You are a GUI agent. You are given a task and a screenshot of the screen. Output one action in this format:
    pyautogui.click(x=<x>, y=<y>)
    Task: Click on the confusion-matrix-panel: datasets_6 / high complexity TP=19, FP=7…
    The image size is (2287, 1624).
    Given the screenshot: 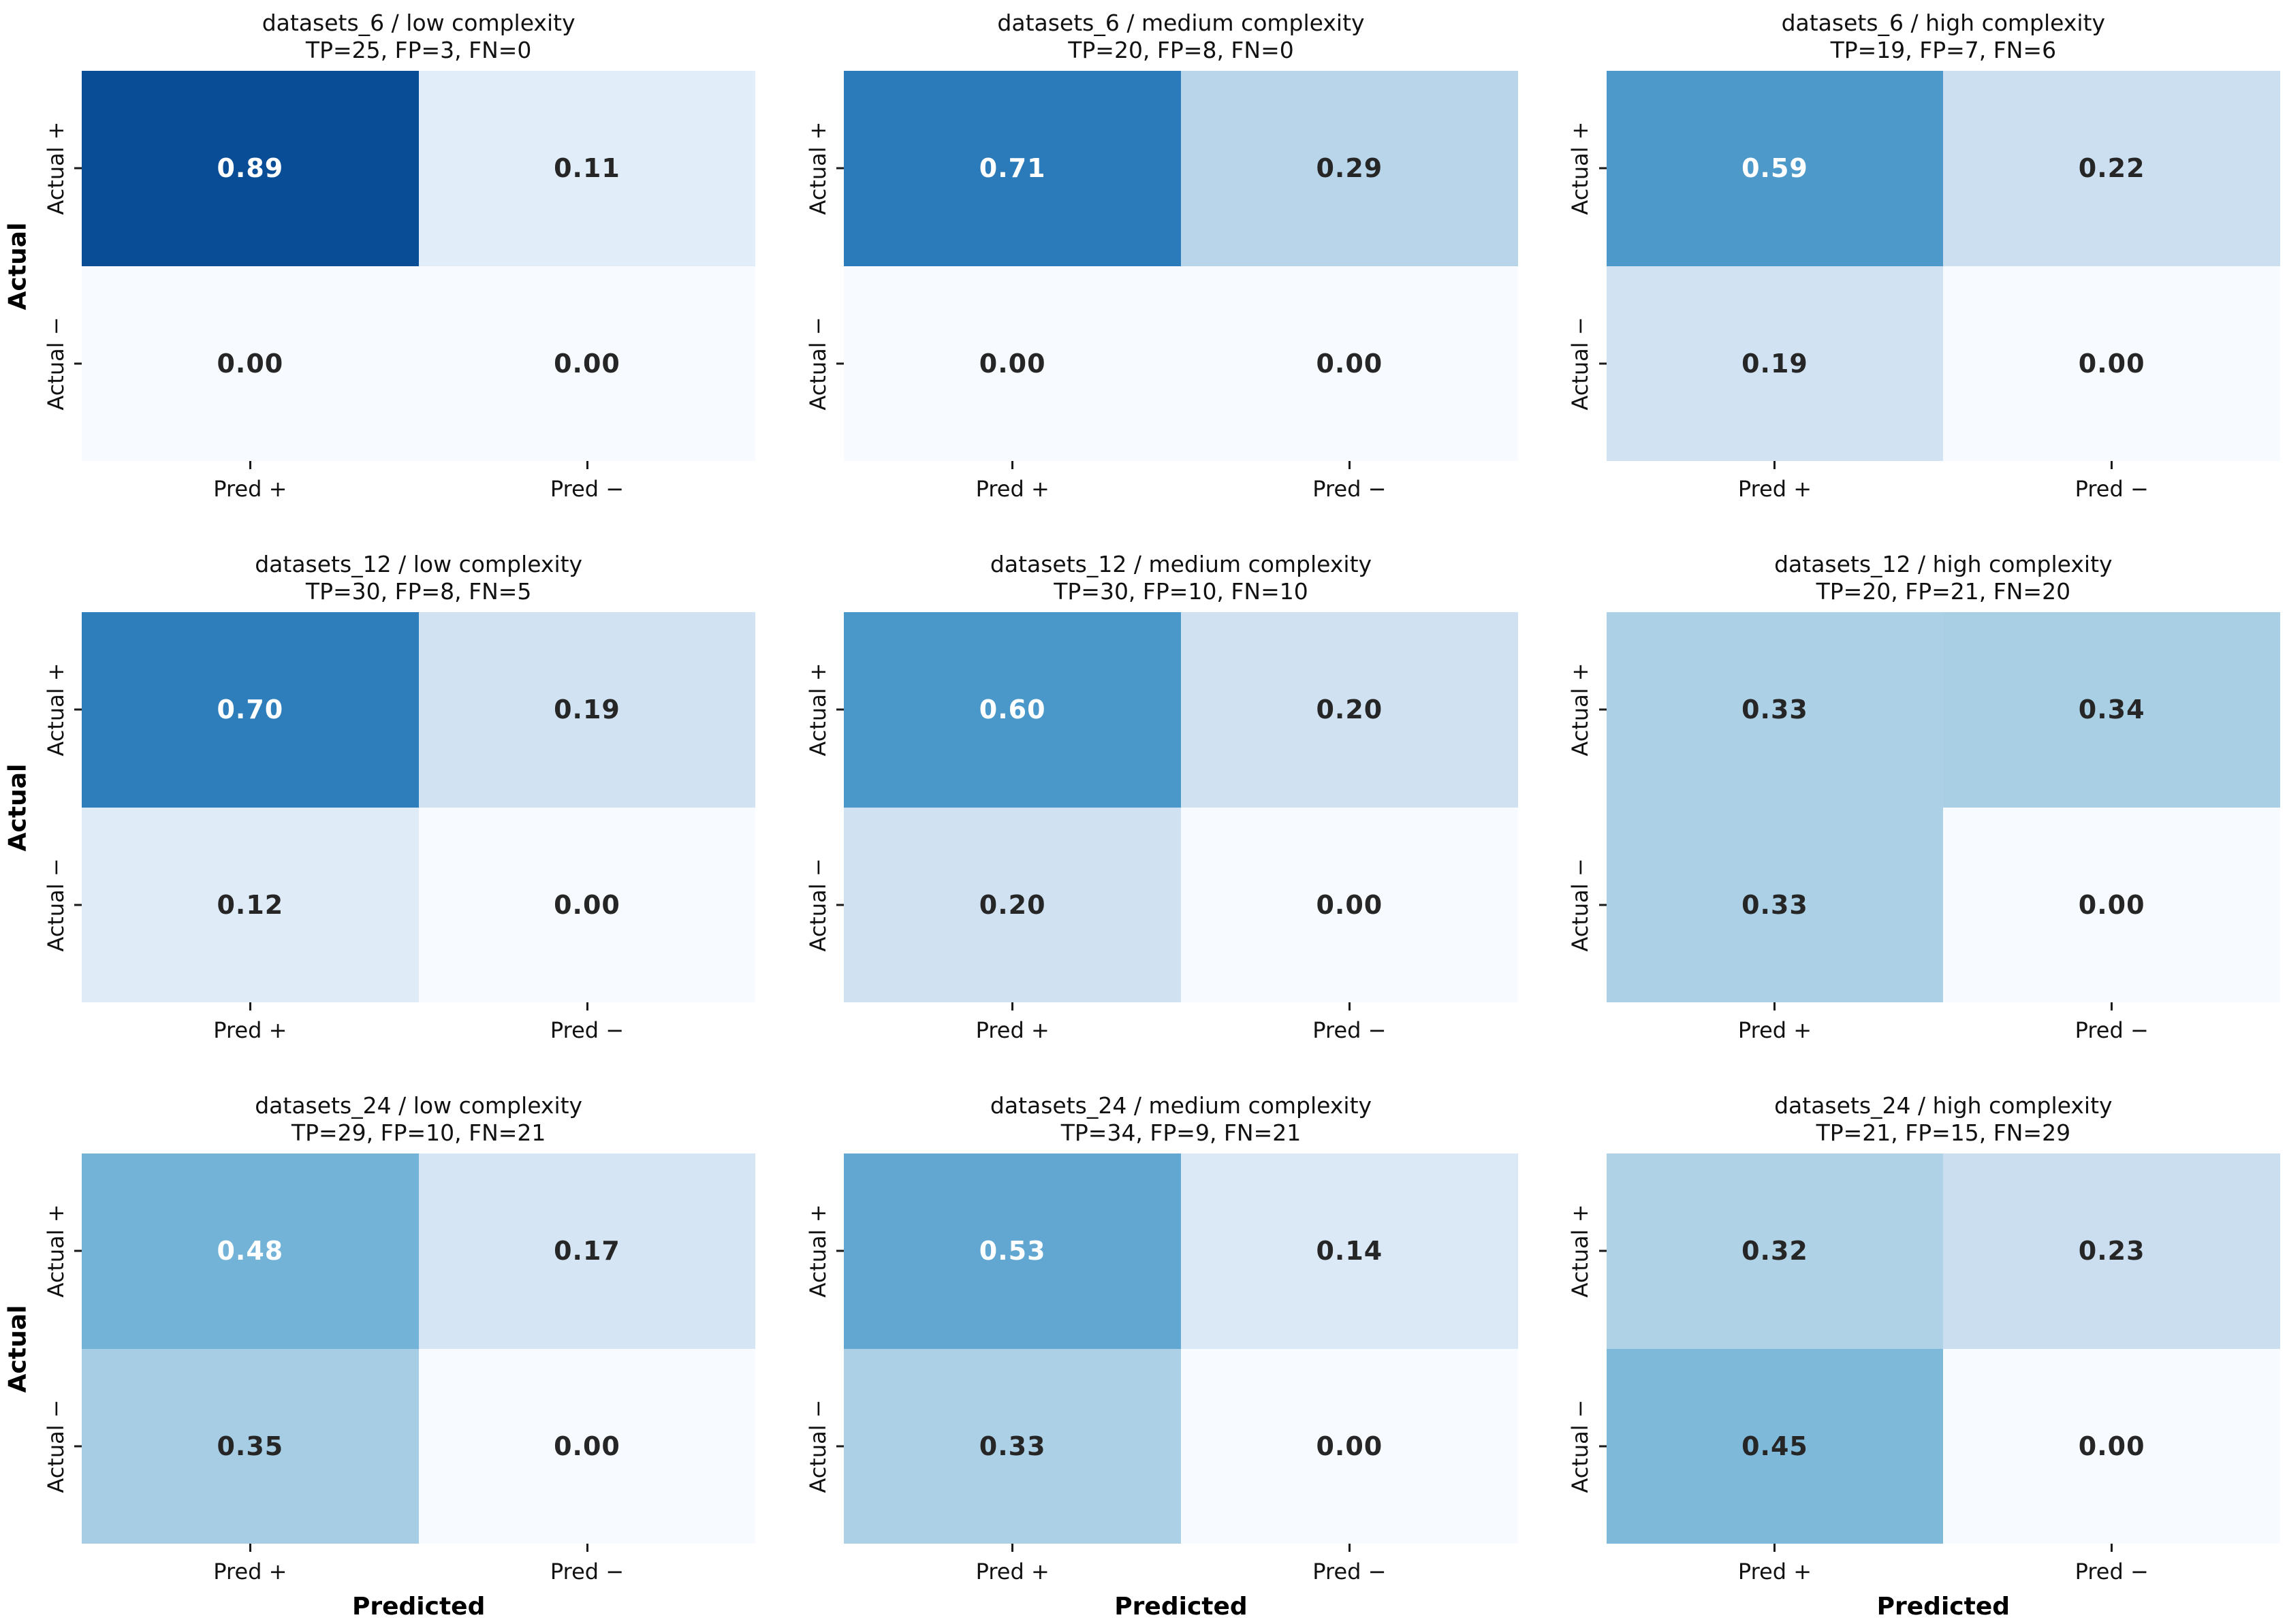 What is the action you would take?
    pyautogui.click(x=1906, y=270)
    